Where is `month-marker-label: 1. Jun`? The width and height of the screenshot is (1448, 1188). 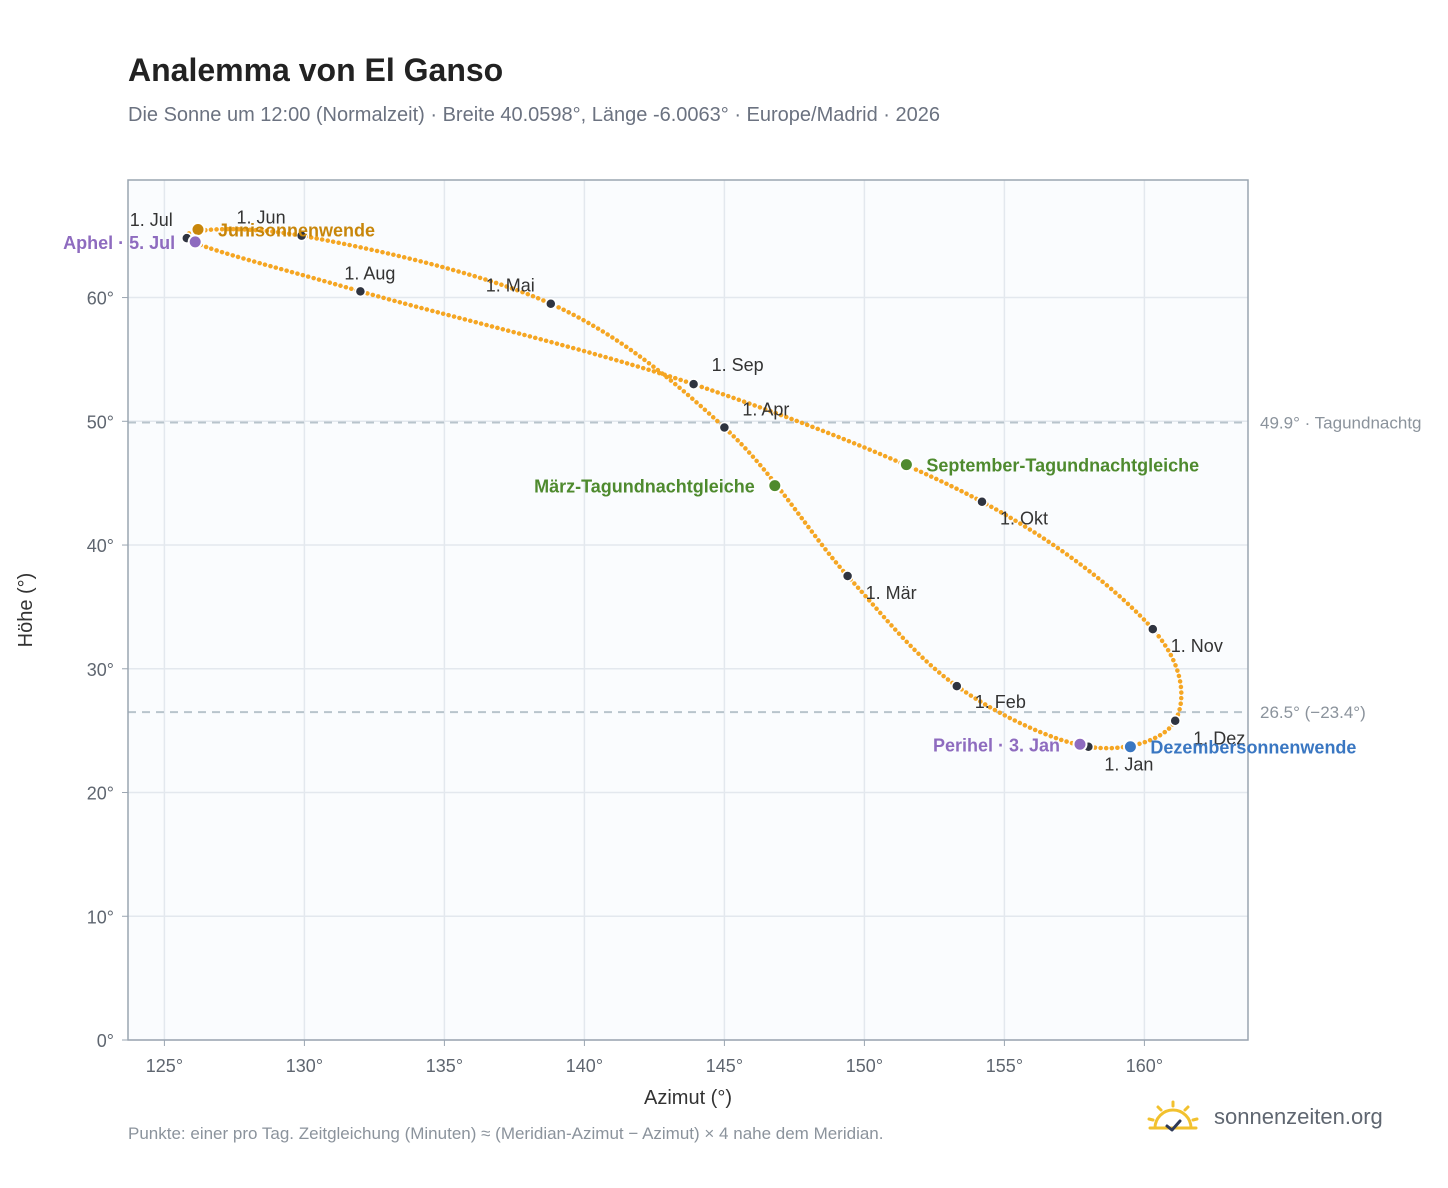
month-marker-label: 1. Jun is located at coordinates (261, 218).